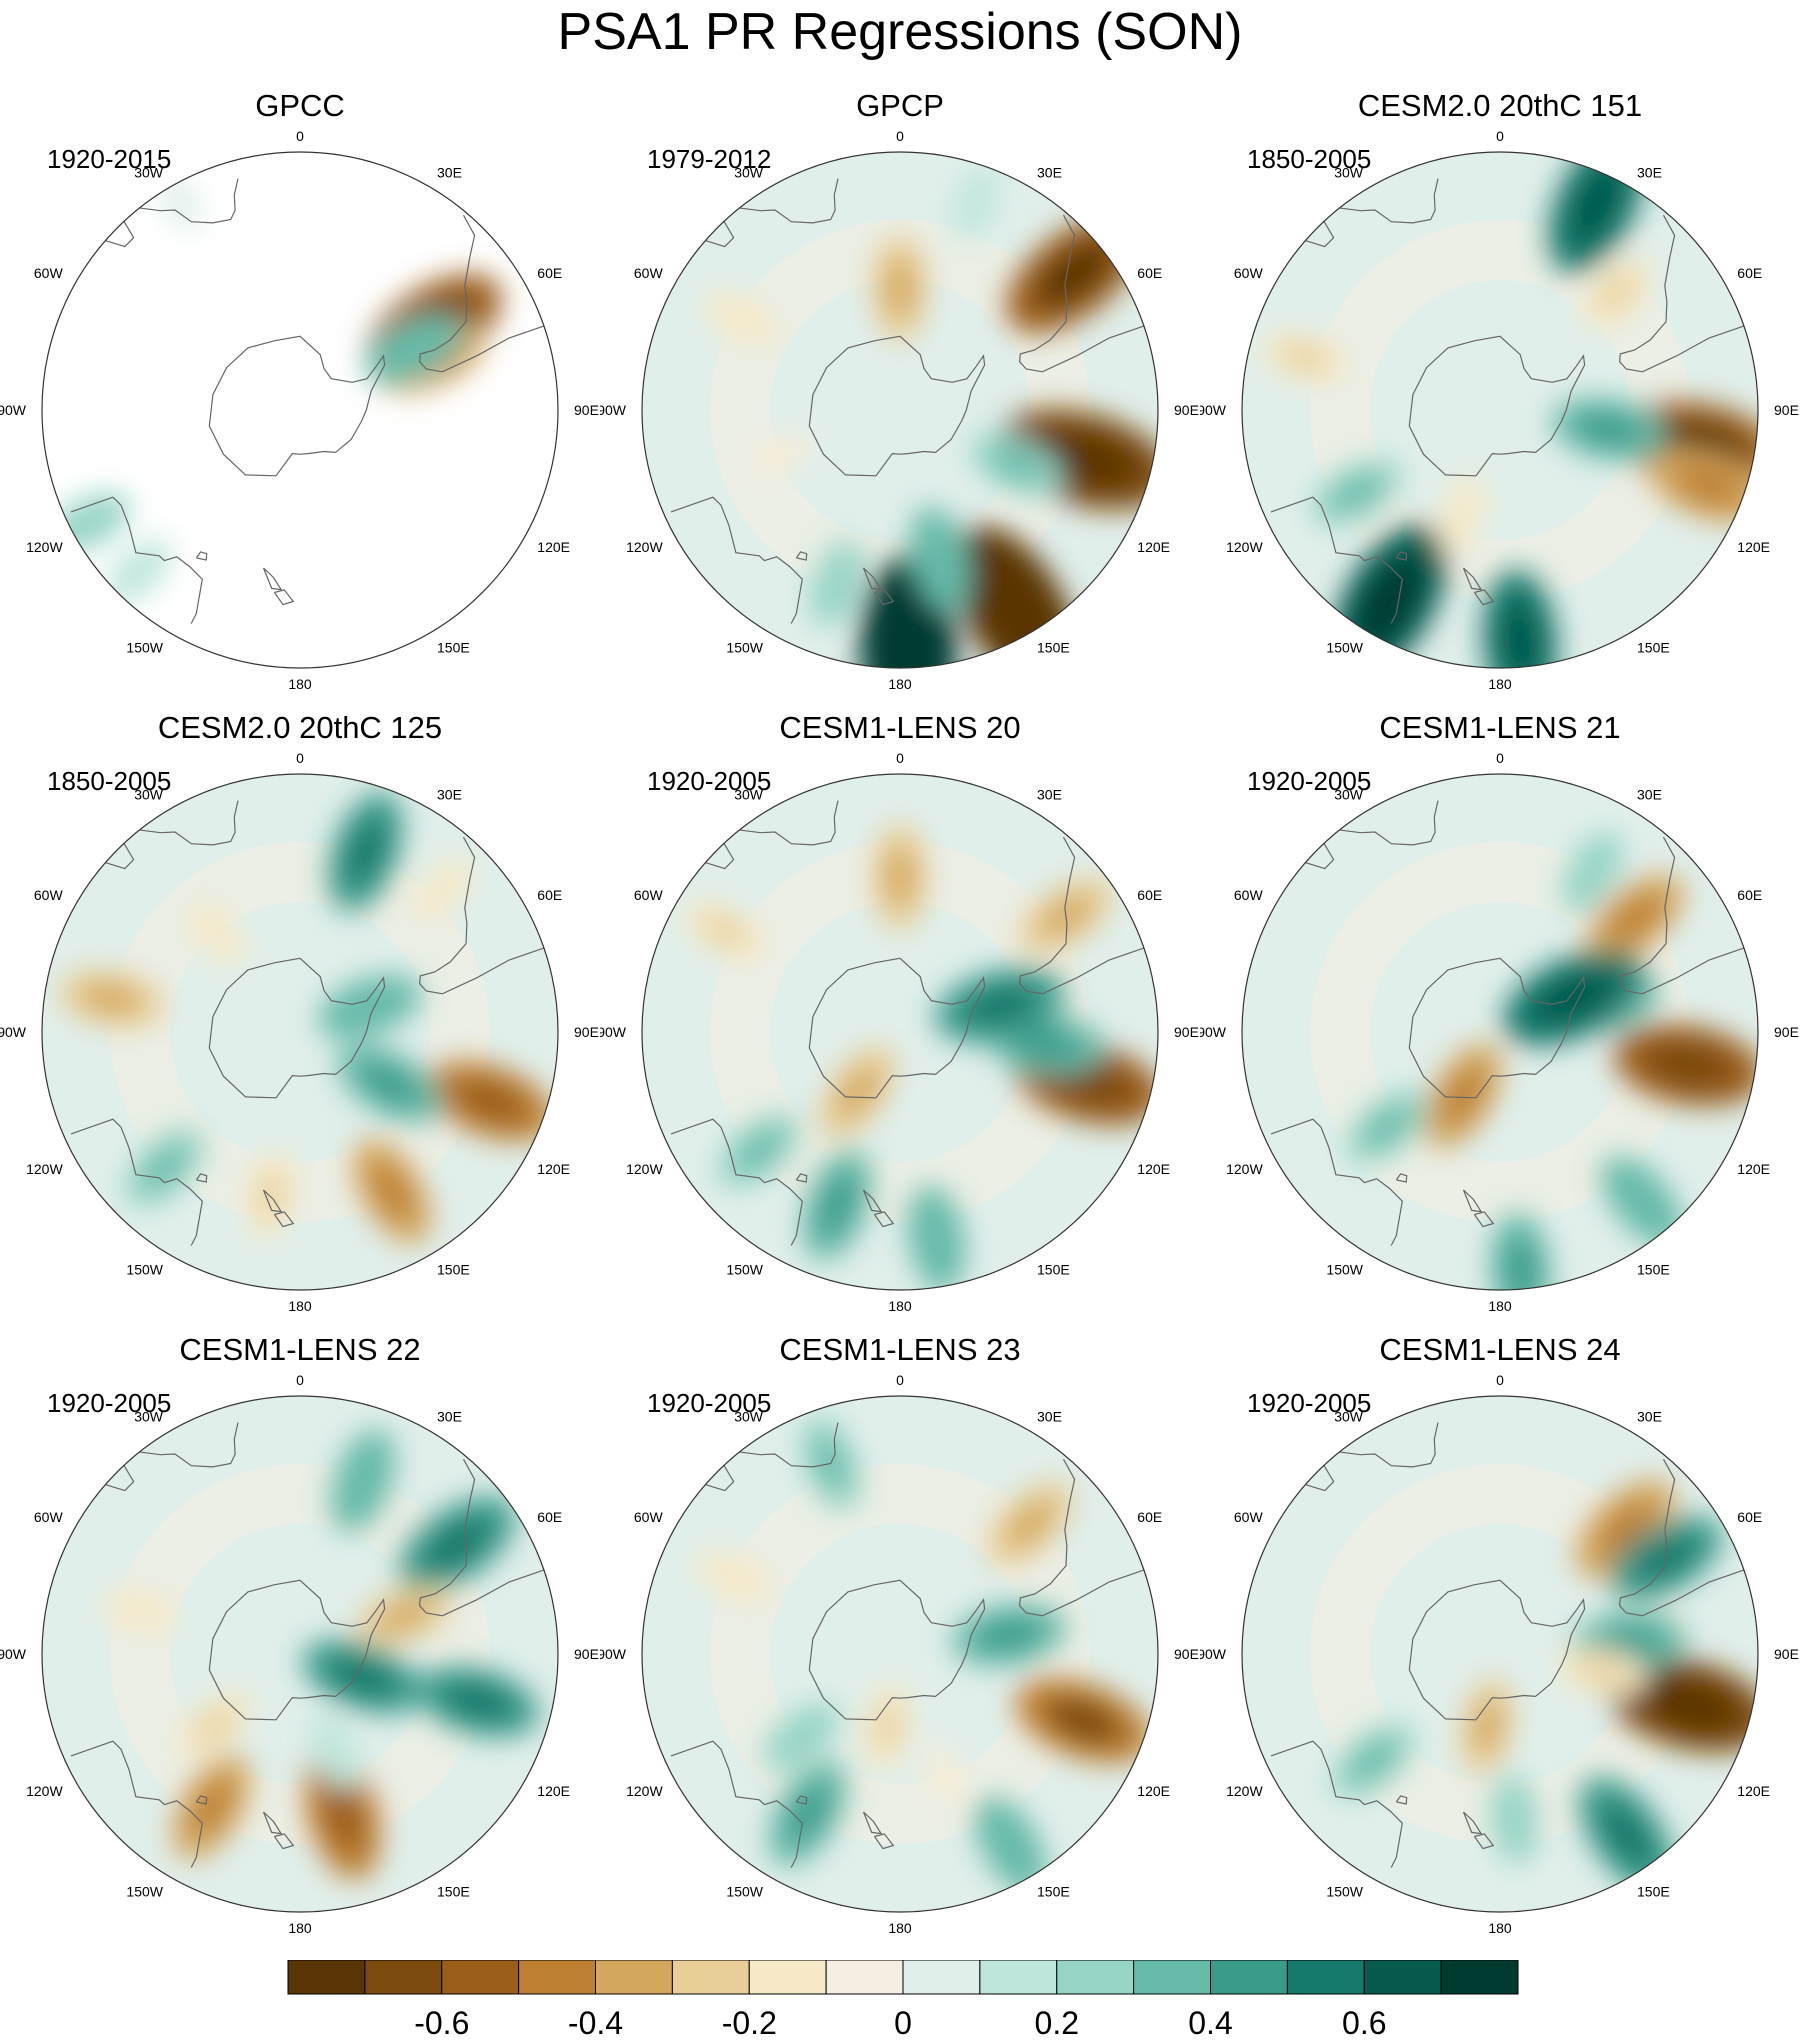  Describe the element at coordinates (300, 1349) in the screenshot. I see `panel-title: CESM1-LENS 22` at that location.